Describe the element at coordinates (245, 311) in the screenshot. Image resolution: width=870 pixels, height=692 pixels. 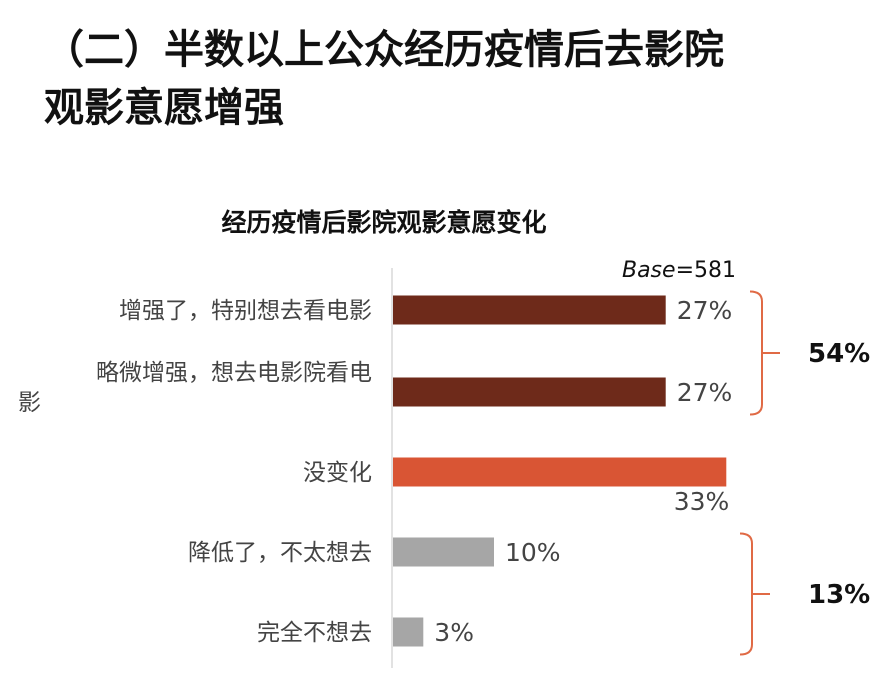
I see `category-label-1: 增强了，特别想去看电影` at that location.